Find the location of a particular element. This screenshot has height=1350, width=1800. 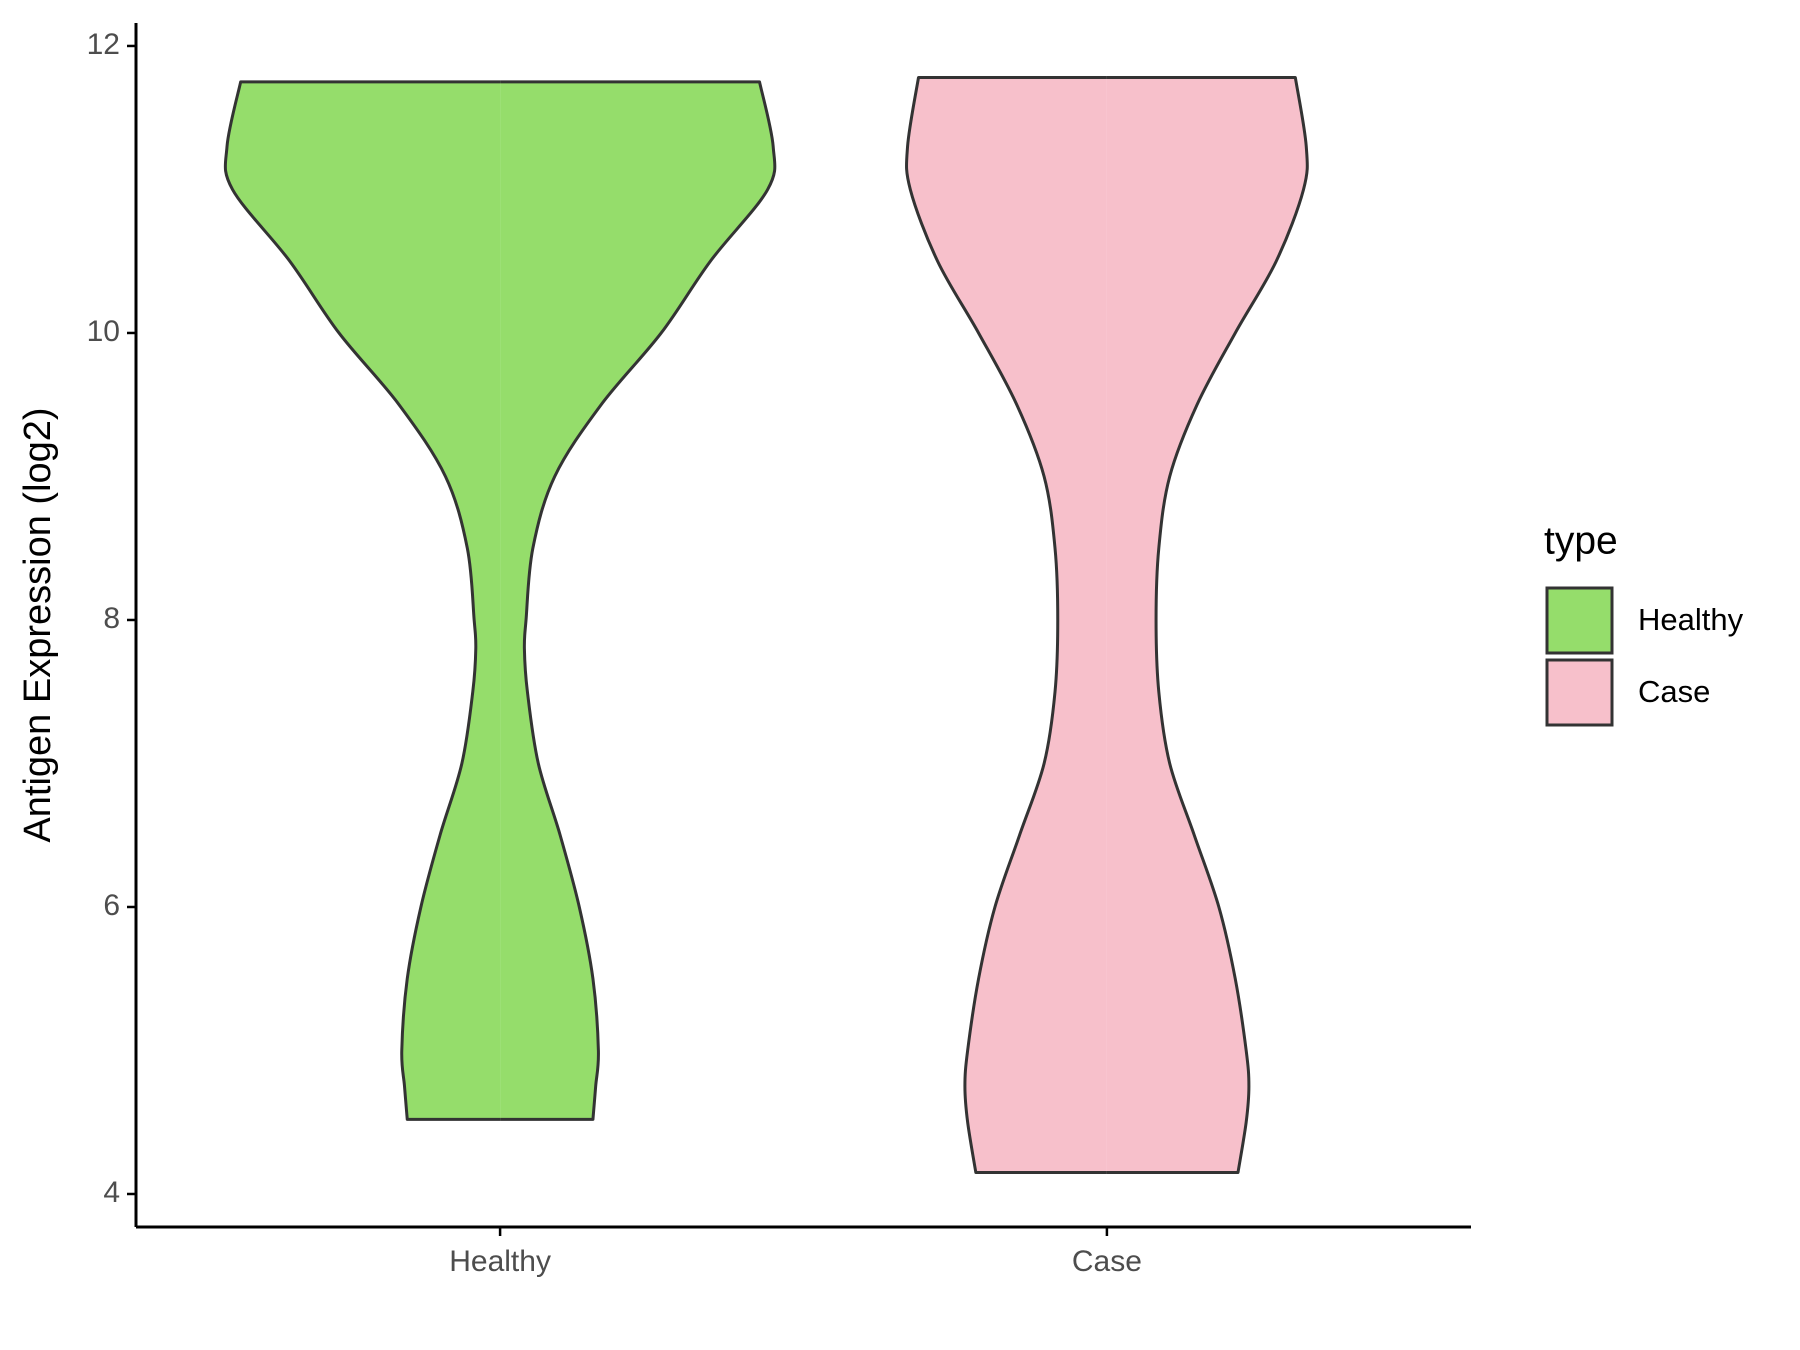

y-tick-label: 12 is located at coordinates (103, 44).